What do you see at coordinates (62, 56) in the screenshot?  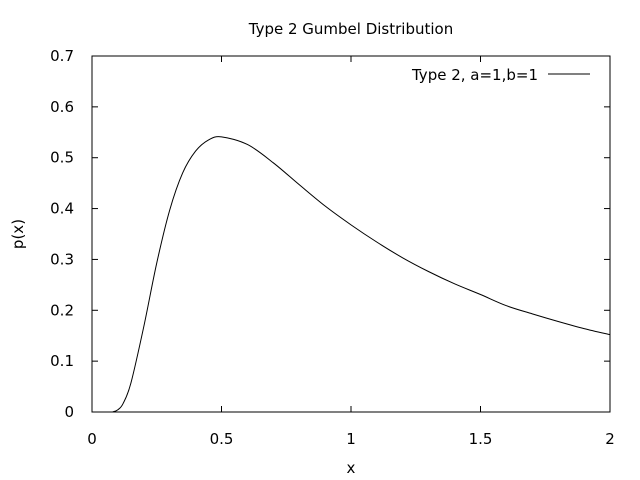 I see `y-tick-label: 0.7` at bounding box center [62, 56].